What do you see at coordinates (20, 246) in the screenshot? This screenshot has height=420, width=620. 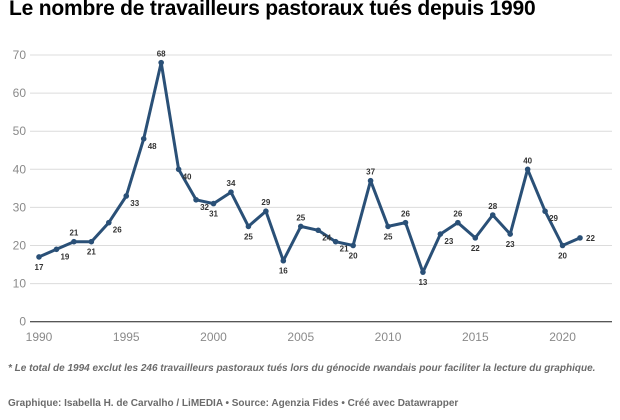 I see `y-tick-label: 20` at bounding box center [20, 246].